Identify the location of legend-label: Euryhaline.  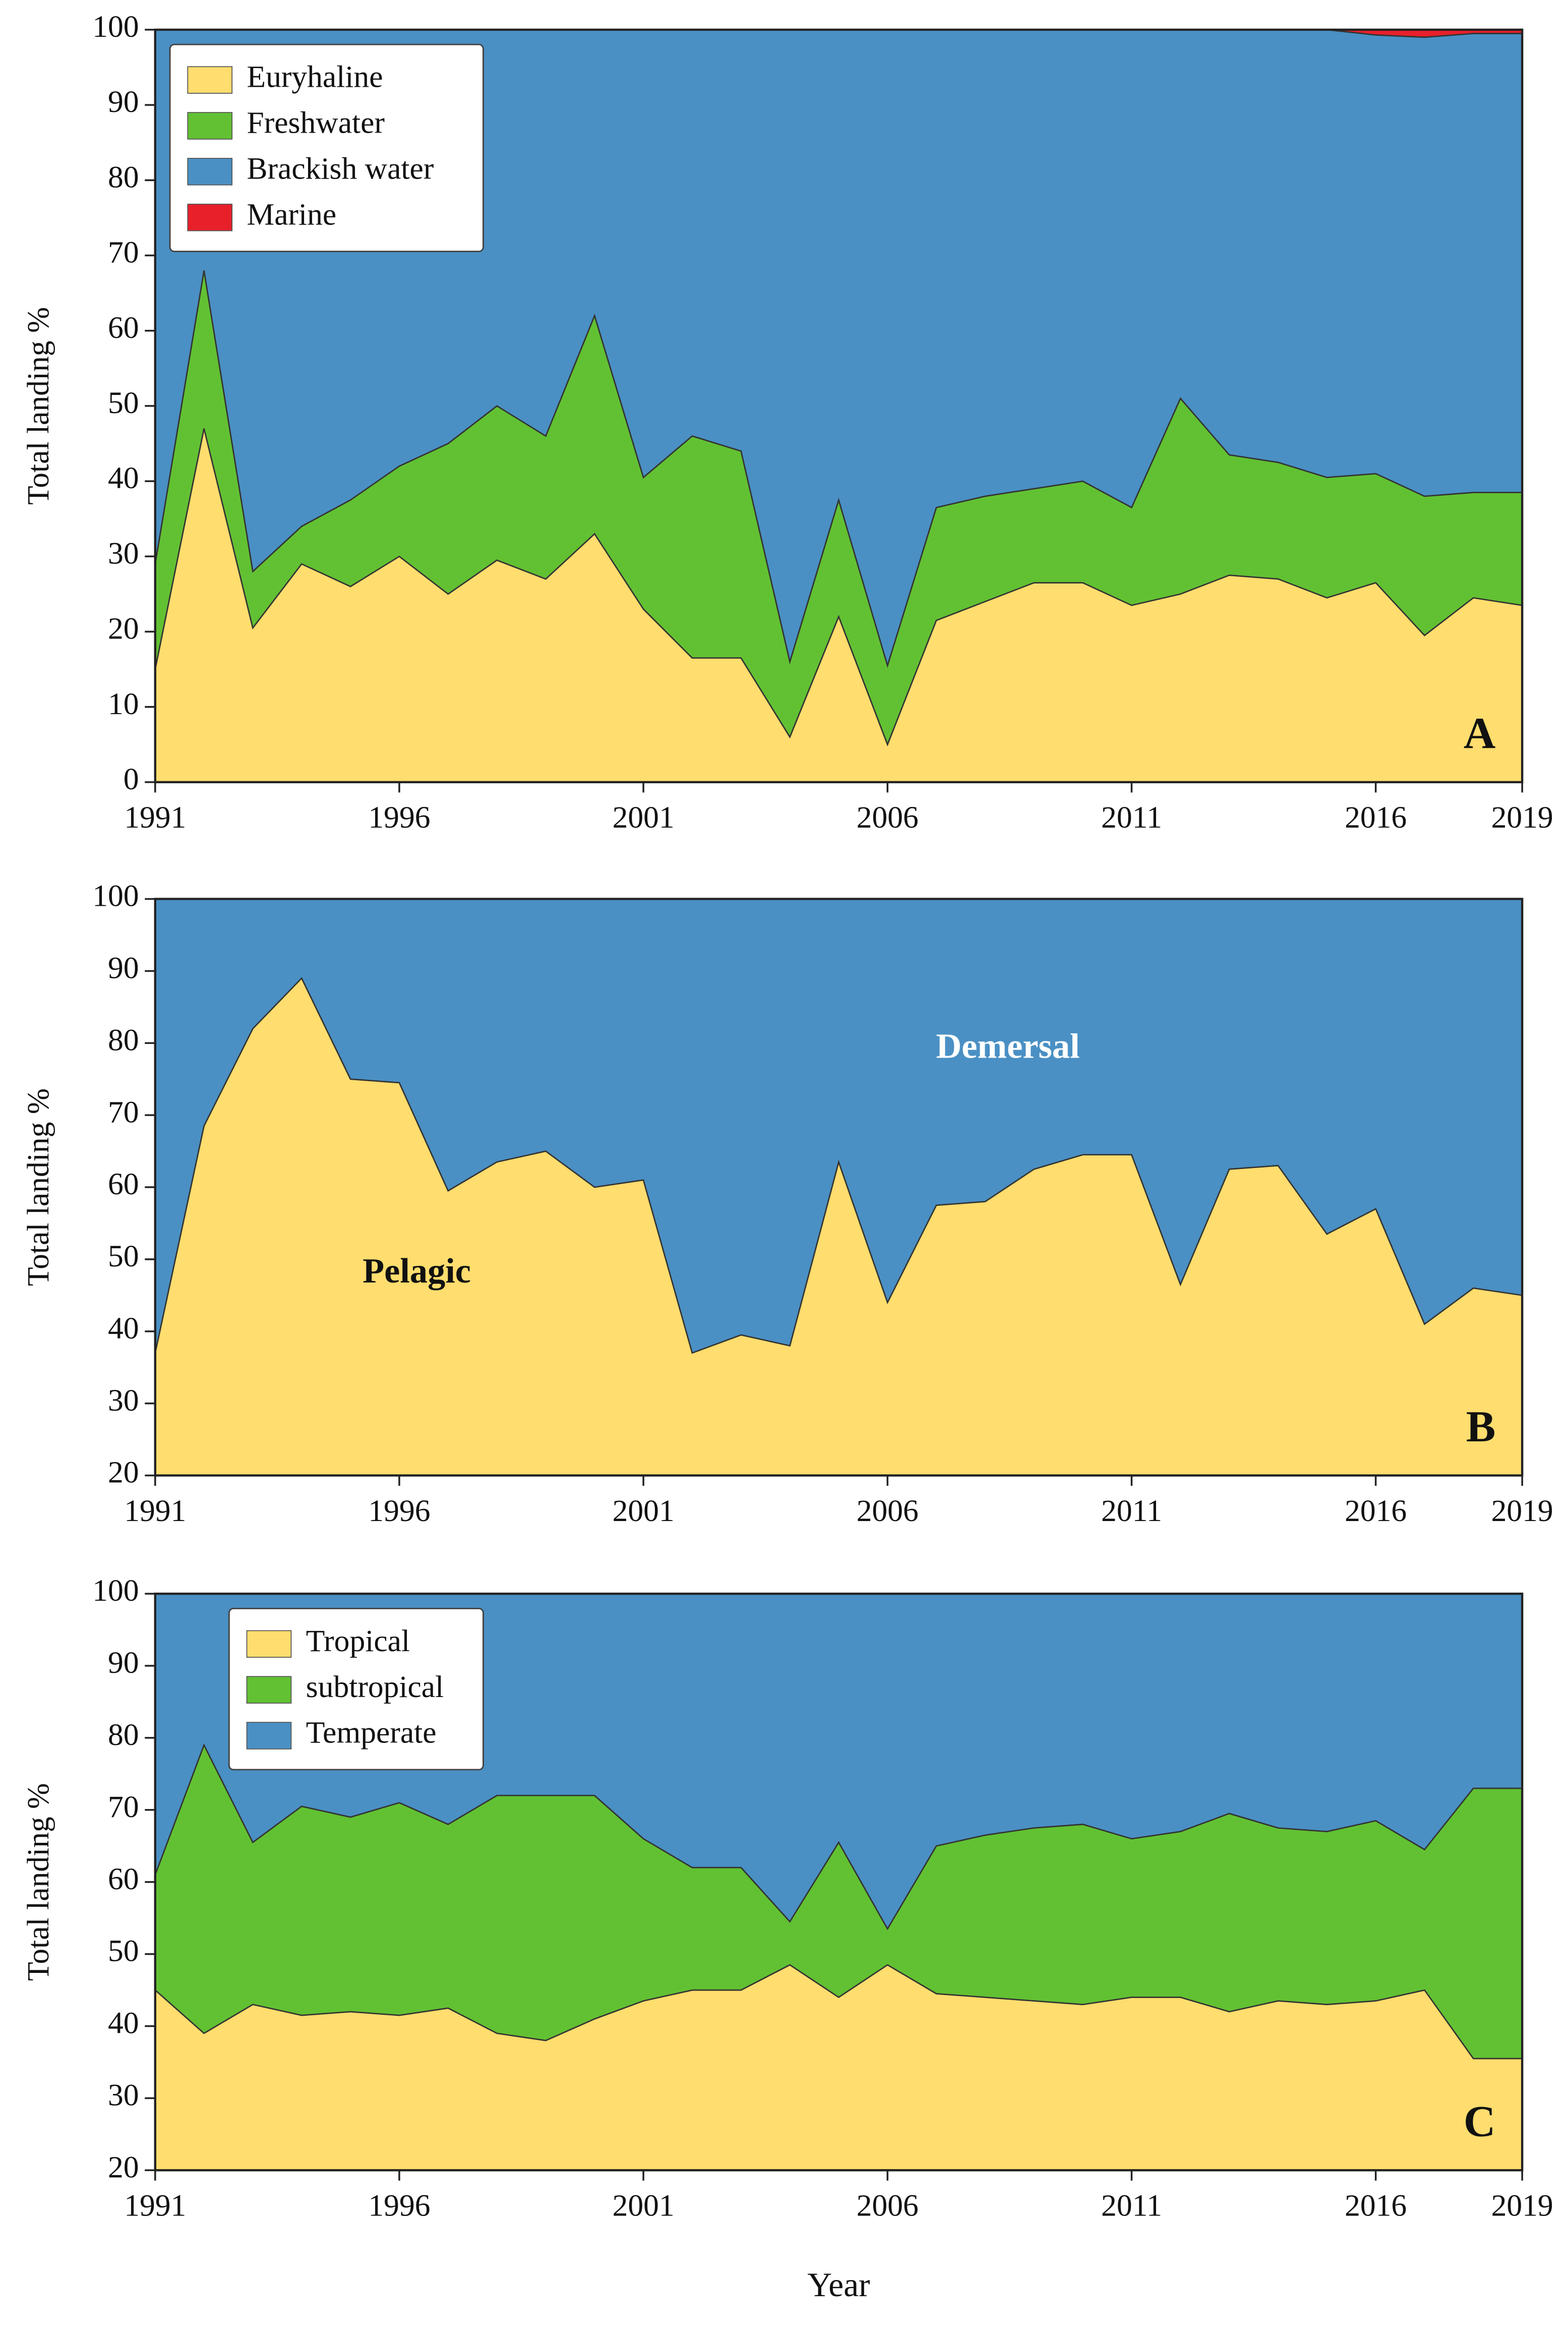
(315, 77).